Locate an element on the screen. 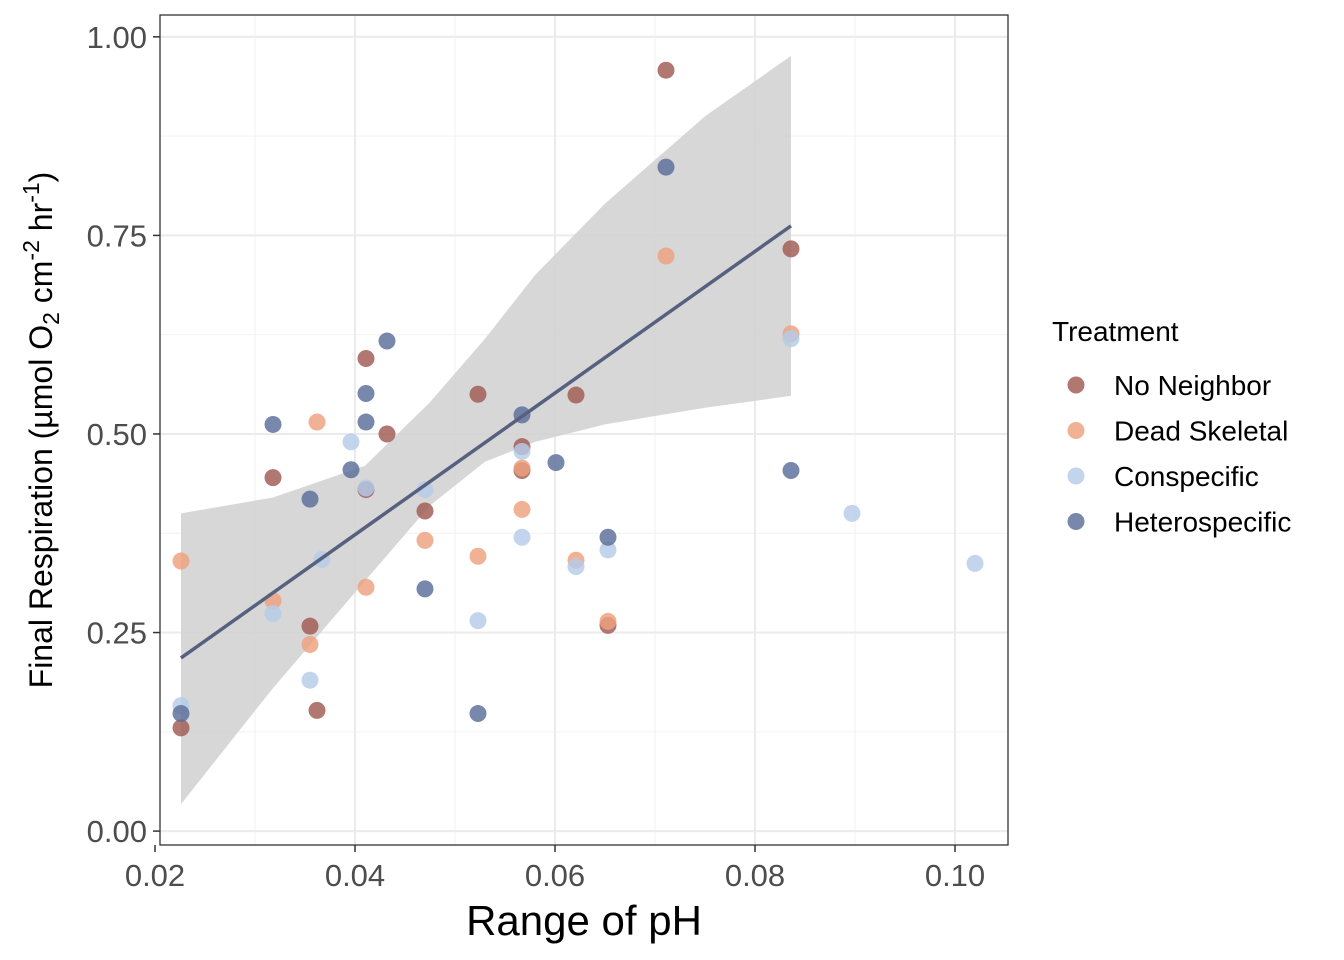 Image resolution: width=1344 pixels, height=960 pixels. y-axis-title-superscript1: -2 is located at coordinates (31, 250).